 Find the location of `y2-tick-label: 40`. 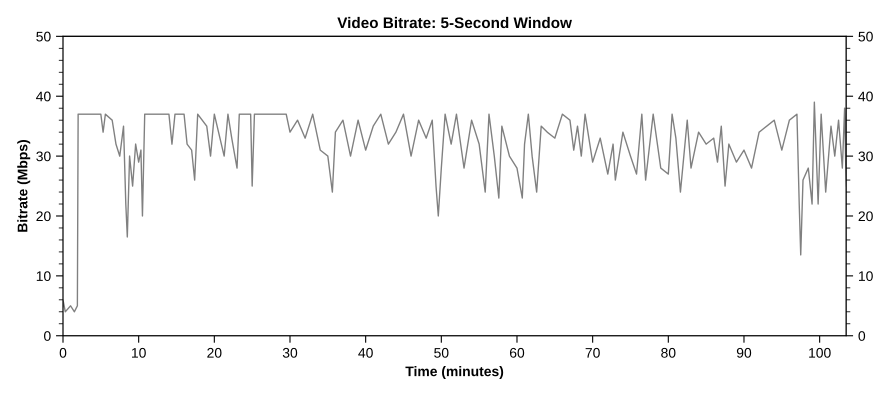

y2-tick-label: 40 is located at coordinates (865, 97).